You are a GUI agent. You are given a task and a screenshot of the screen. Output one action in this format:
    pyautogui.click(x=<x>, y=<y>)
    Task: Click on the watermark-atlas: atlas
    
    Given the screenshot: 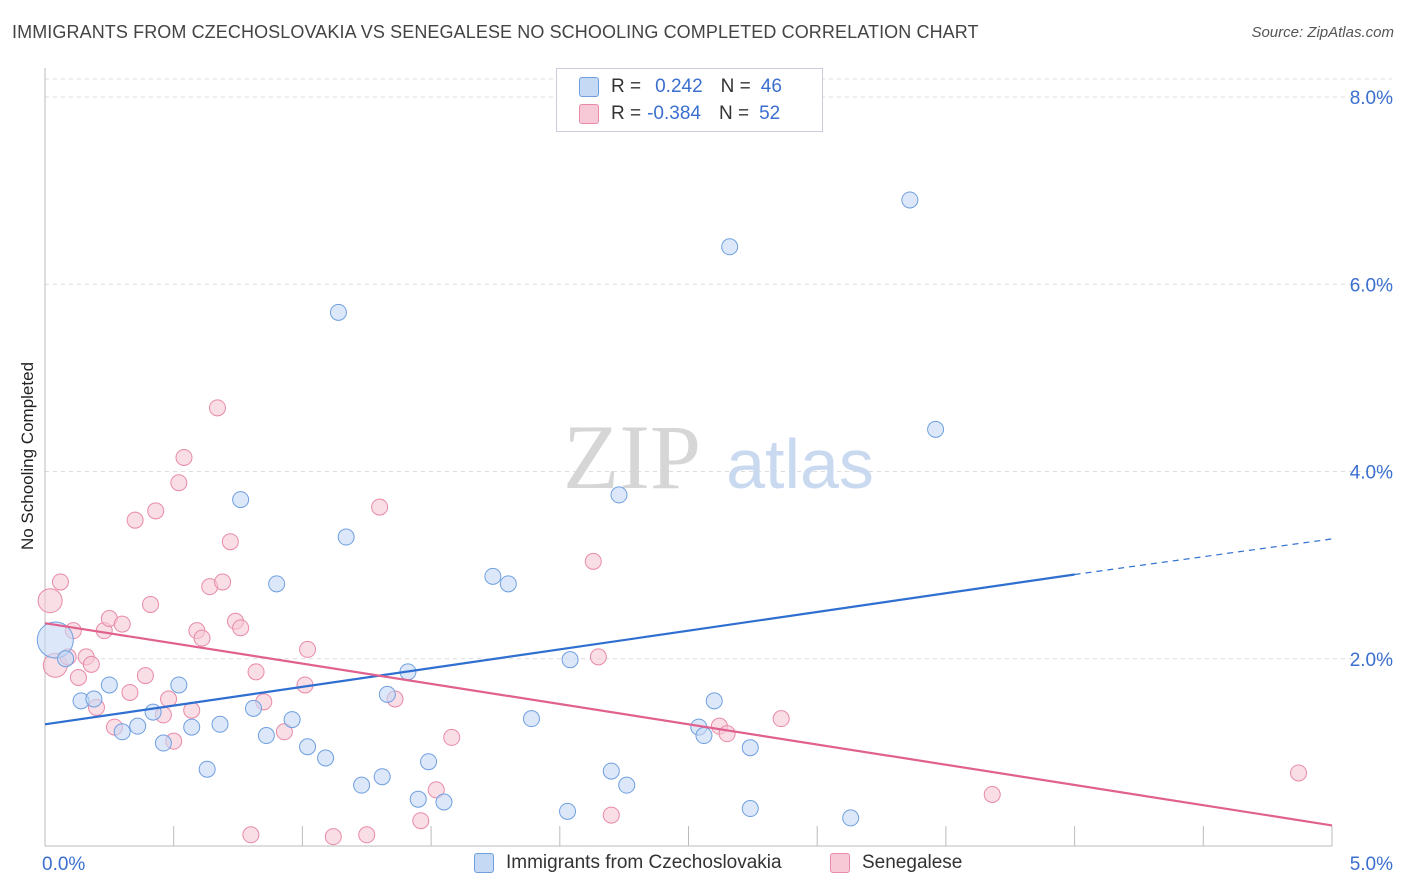 What is the action you would take?
    pyautogui.click(x=800, y=464)
    